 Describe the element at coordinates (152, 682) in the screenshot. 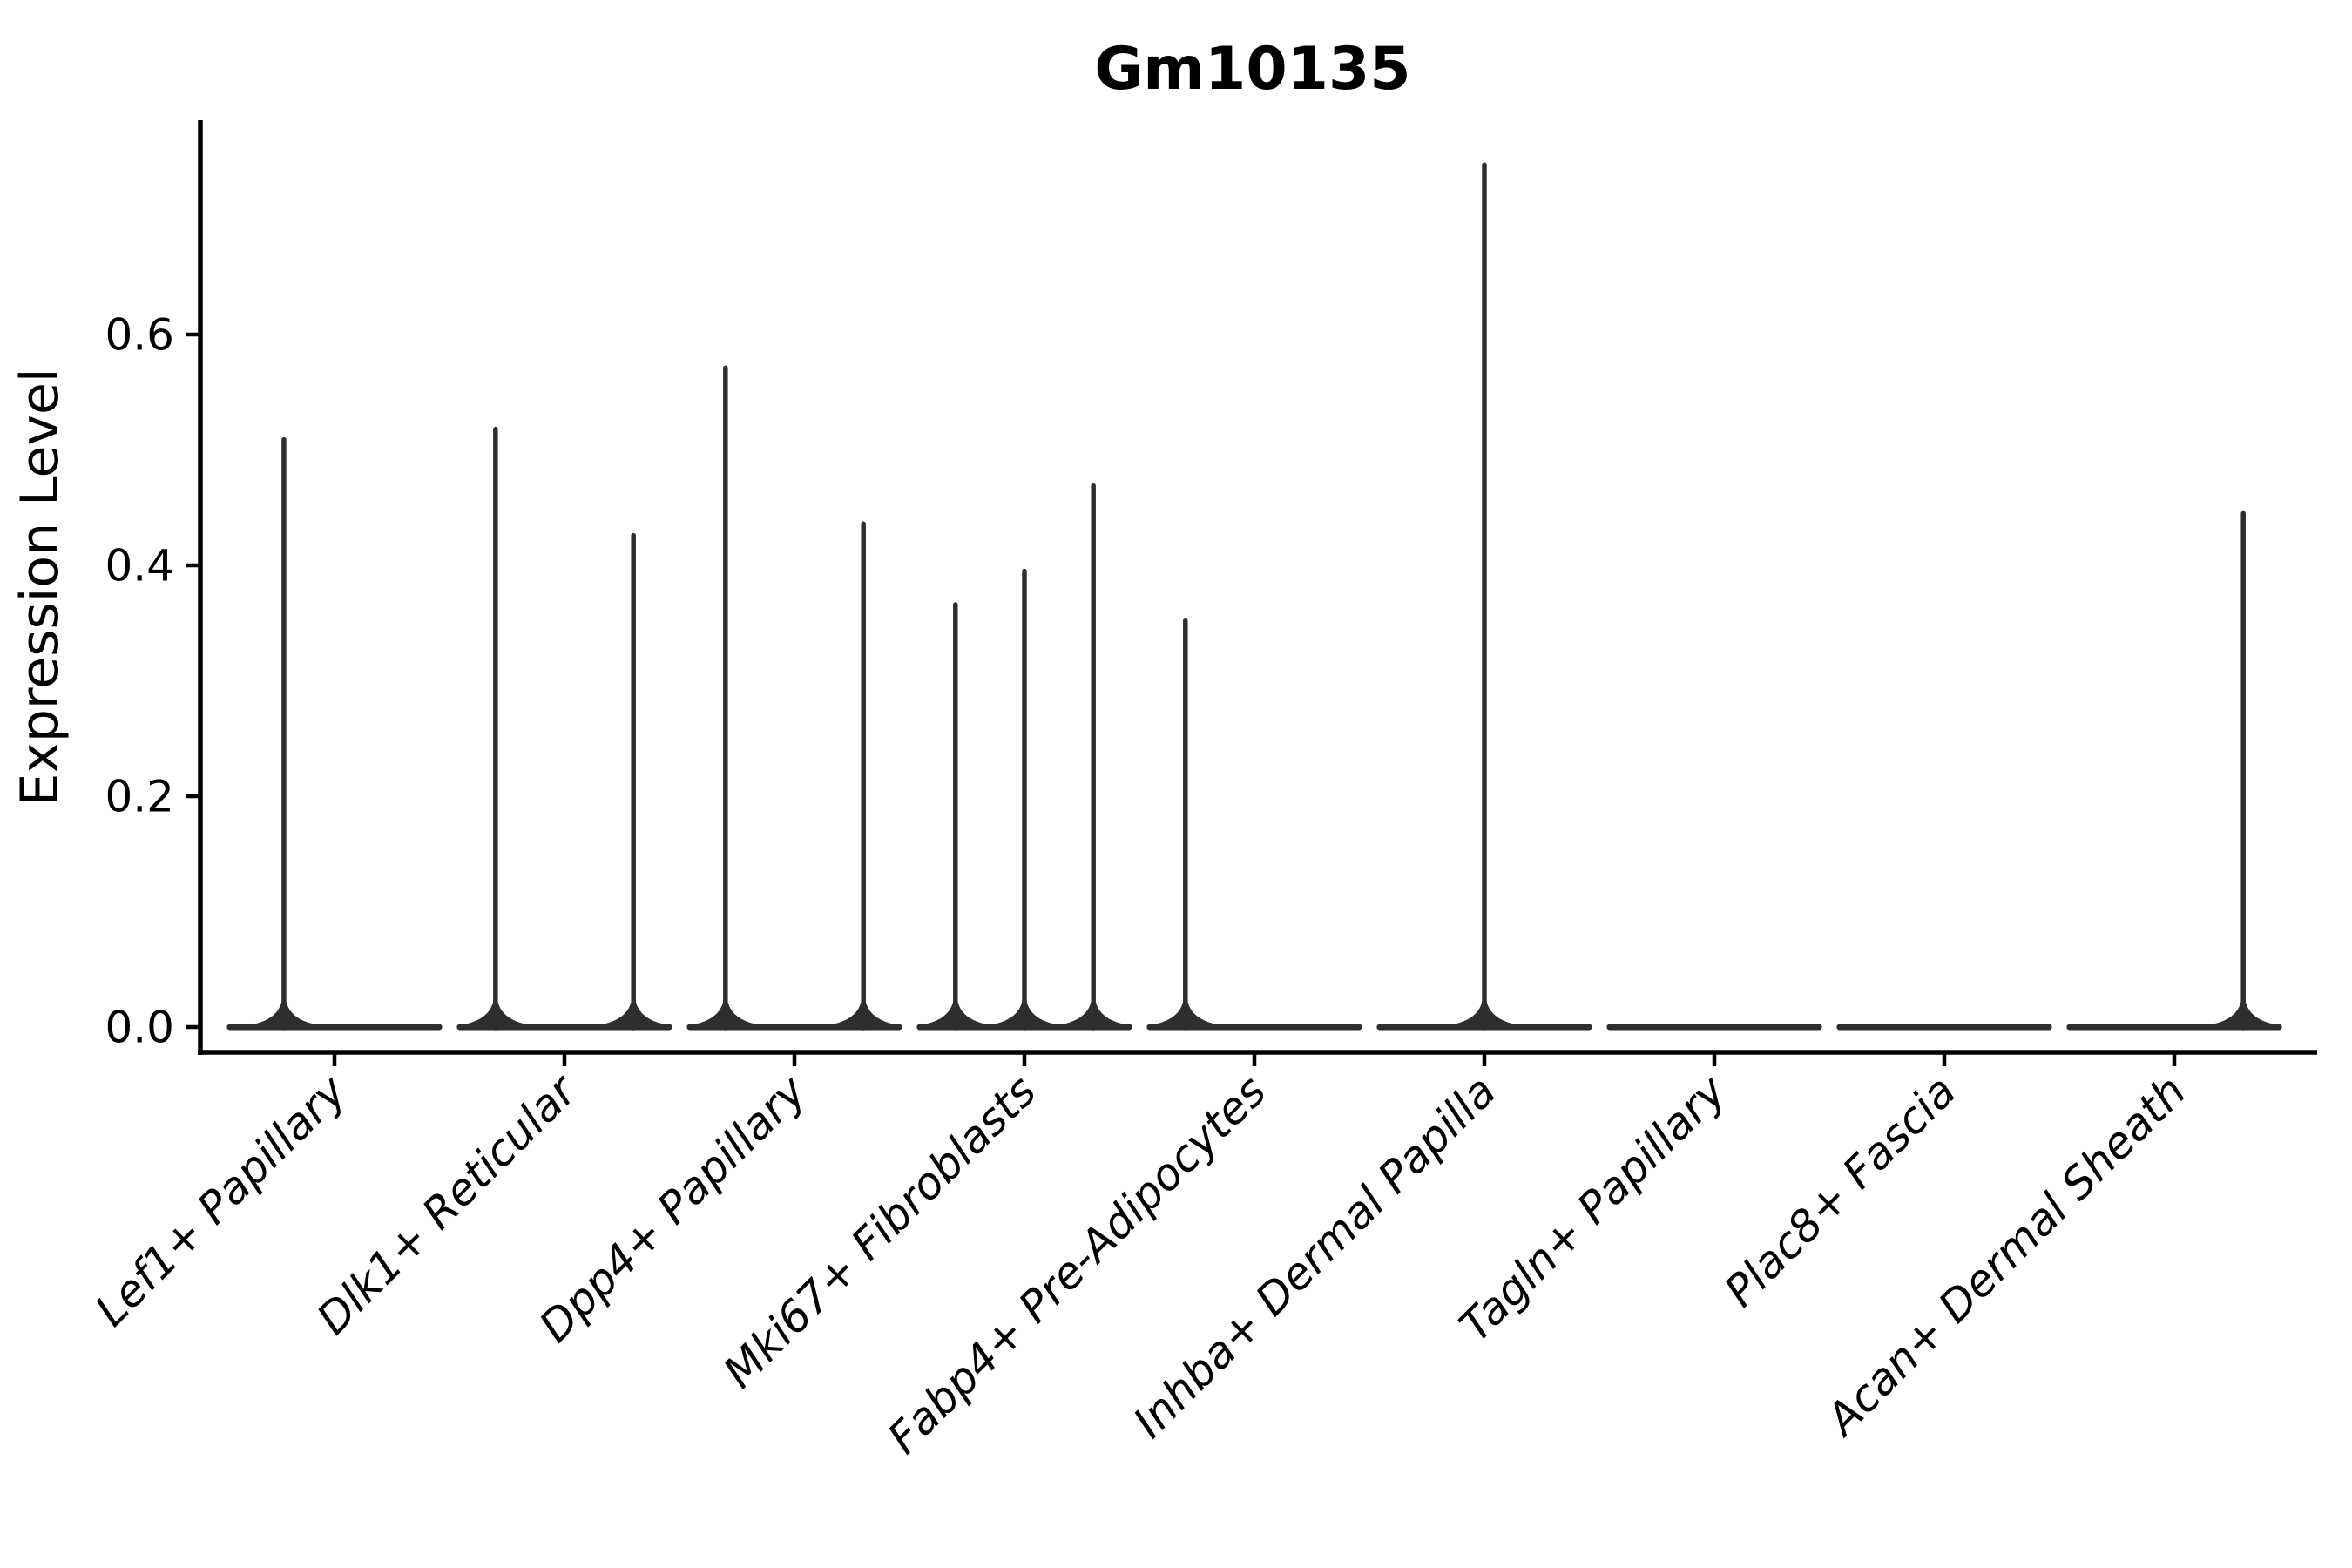

I see `y-ticks-group: 0.0 0.2 0.4 0.6` at that location.